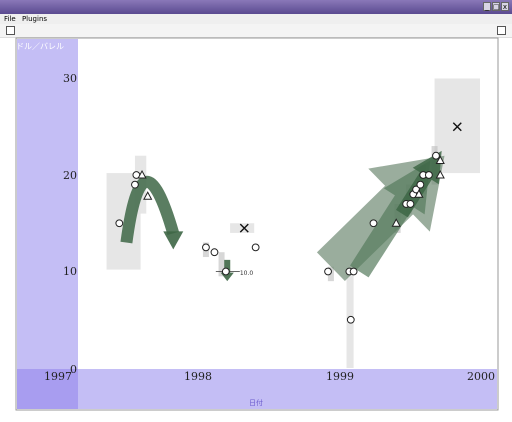  Describe the element at coordinates (62, 271) in the screenshot. I see `y-tick-label: 10` at that location.